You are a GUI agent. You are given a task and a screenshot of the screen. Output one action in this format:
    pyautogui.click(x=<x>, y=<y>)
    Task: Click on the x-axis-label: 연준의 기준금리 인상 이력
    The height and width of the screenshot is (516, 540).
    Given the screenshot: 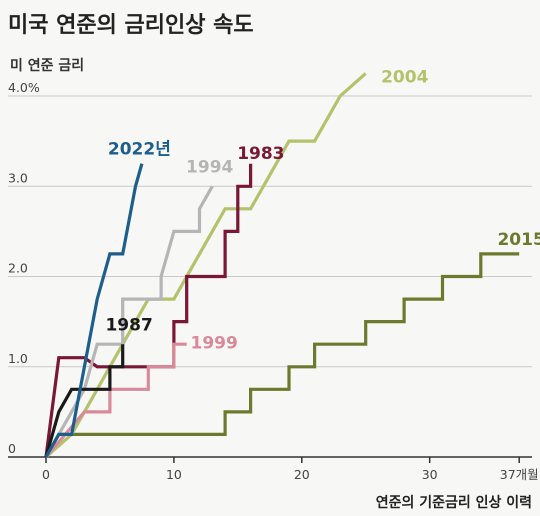 What is the action you would take?
    pyautogui.click(x=454, y=502)
    